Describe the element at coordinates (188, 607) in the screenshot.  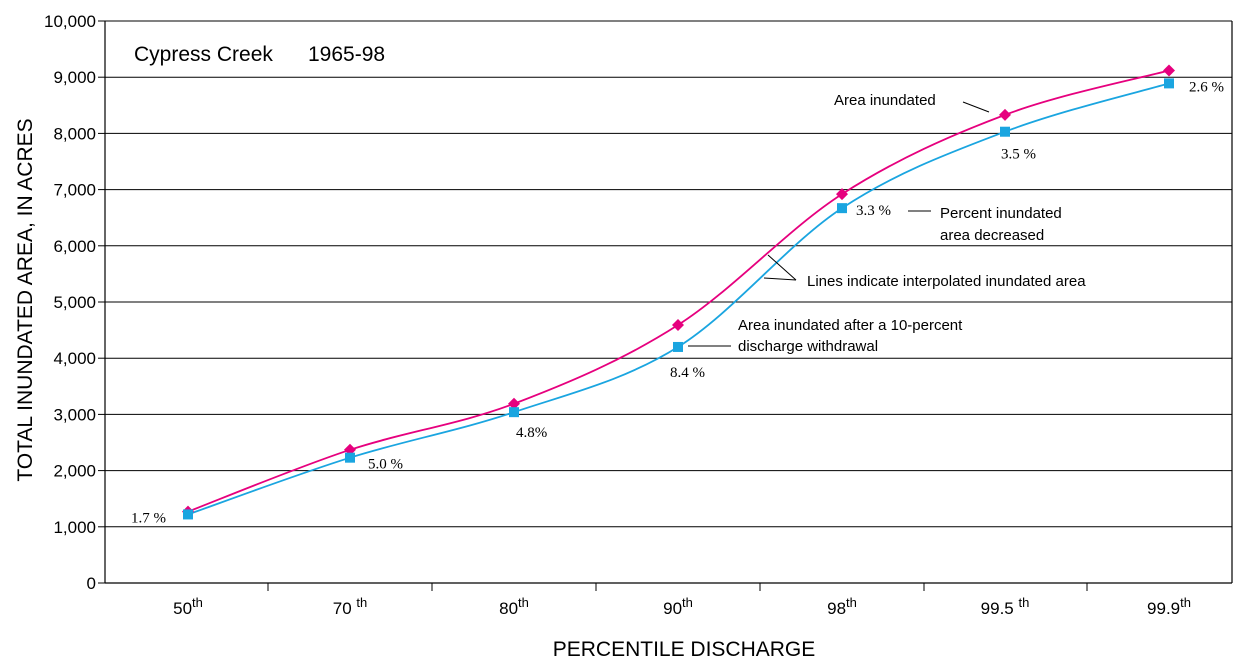
I see `x-tick-label: 50th` at that location.